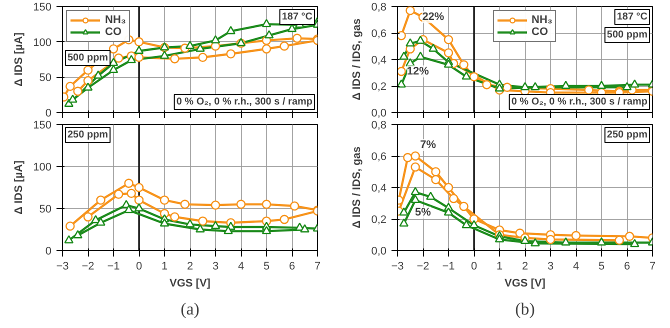  I want to click on text: (b), so click(525, 309).